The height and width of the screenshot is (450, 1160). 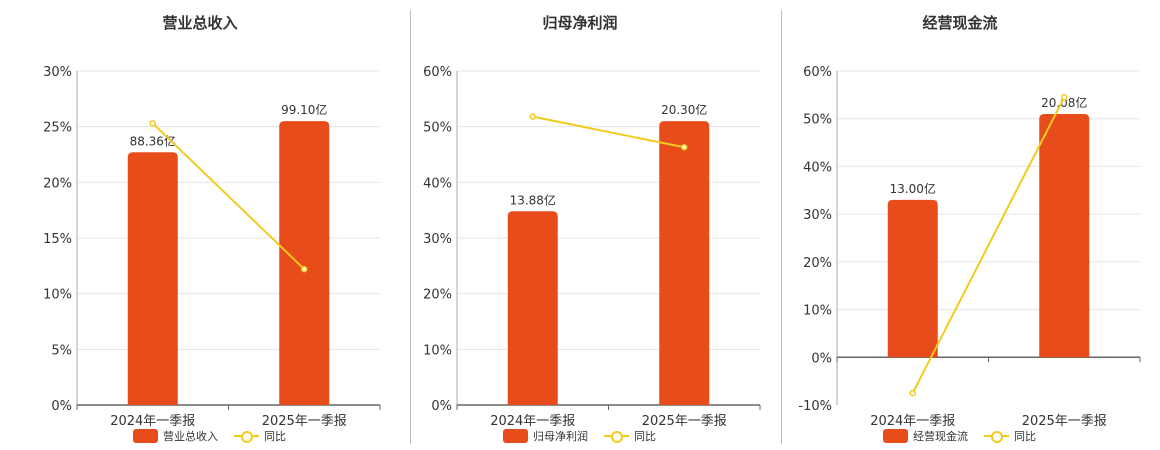 What do you see at coordinates (913, 188) in the screenshot?
I see `bar-data-label: 13.00亿` at bounding box center [913, 188].